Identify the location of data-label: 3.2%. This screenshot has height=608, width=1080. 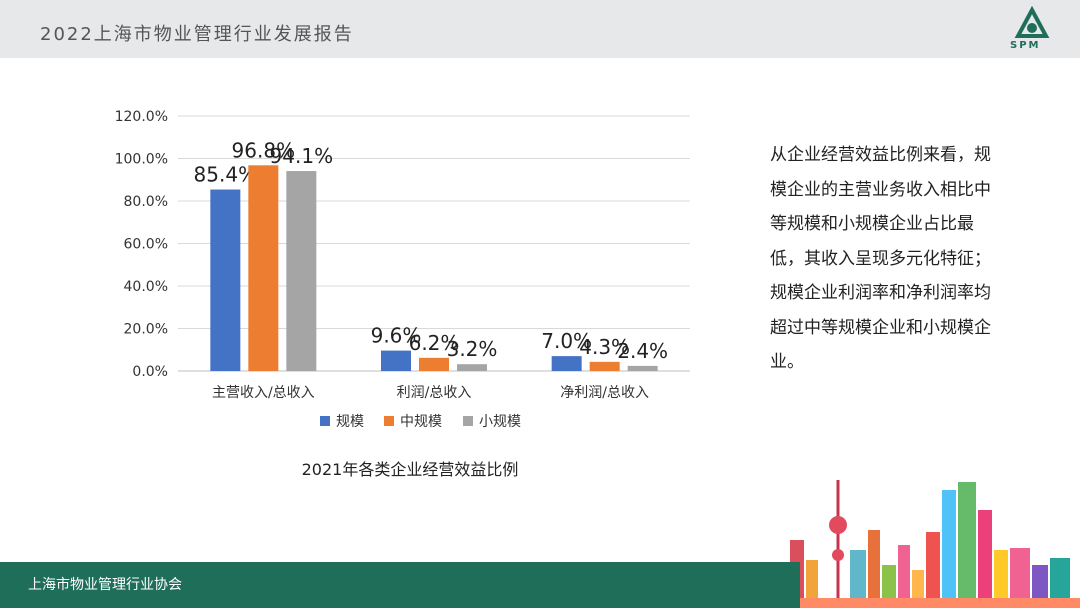
(472, 349).